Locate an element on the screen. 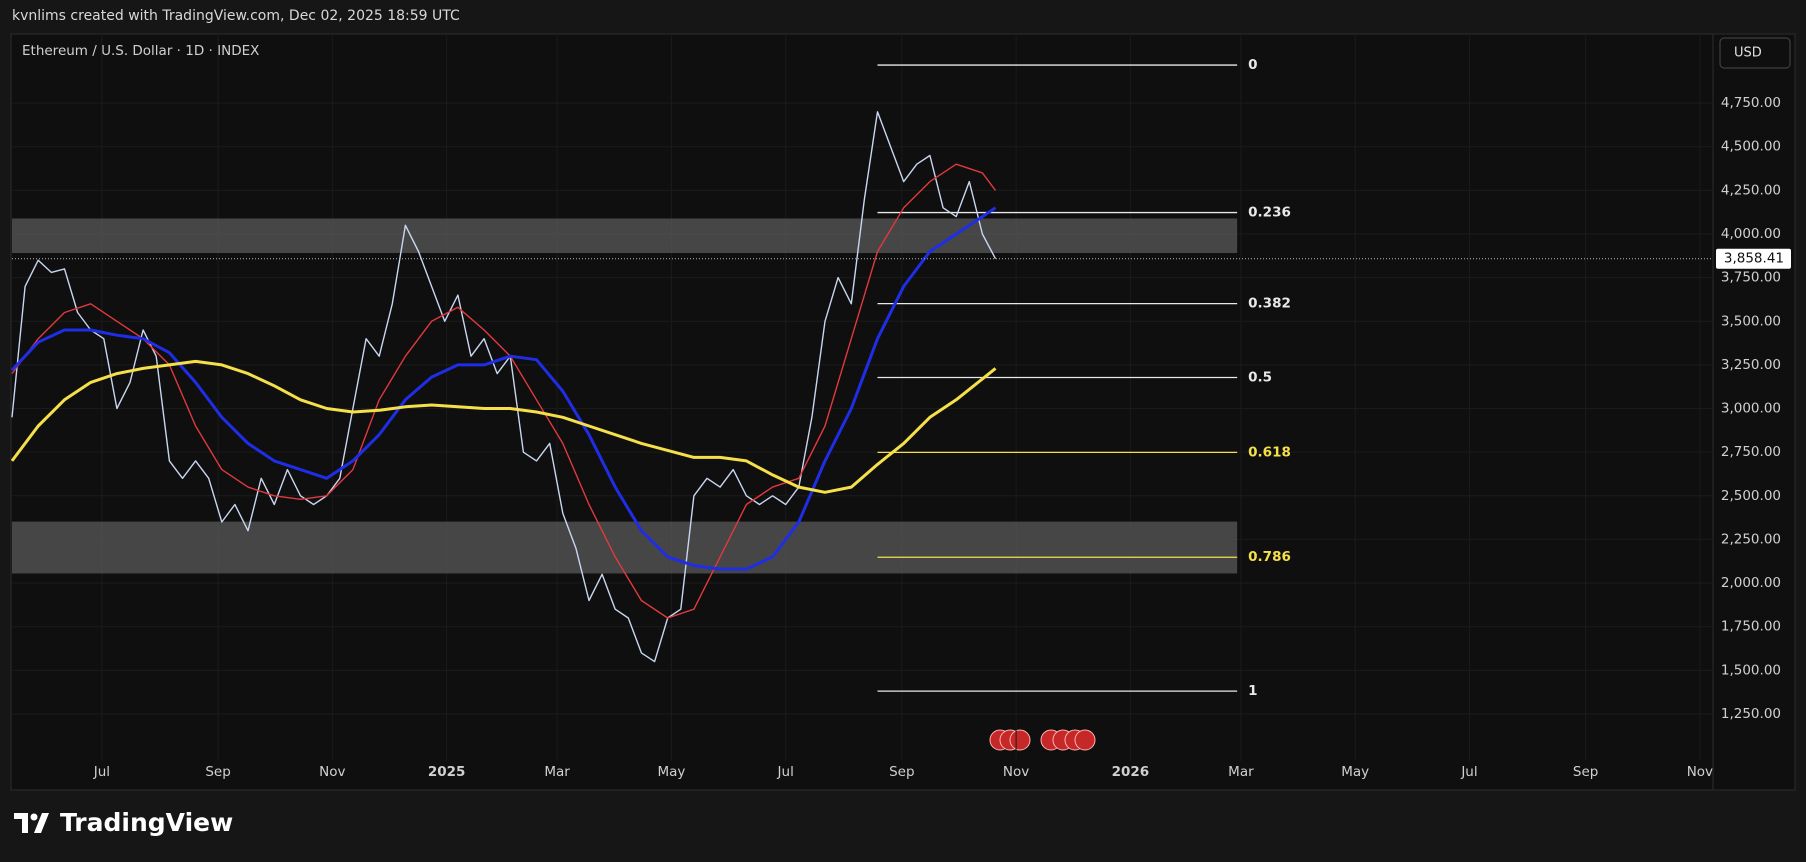 The height and width of the screenshot is (862, 1806). y-tick-label: 1,750.00 is located at coordinates (1751, 627).